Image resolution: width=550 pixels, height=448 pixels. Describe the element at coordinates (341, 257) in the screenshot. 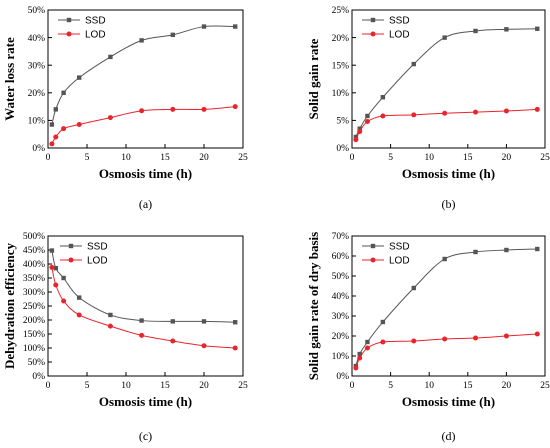

I see `y-tick-label: 60%` at that location.